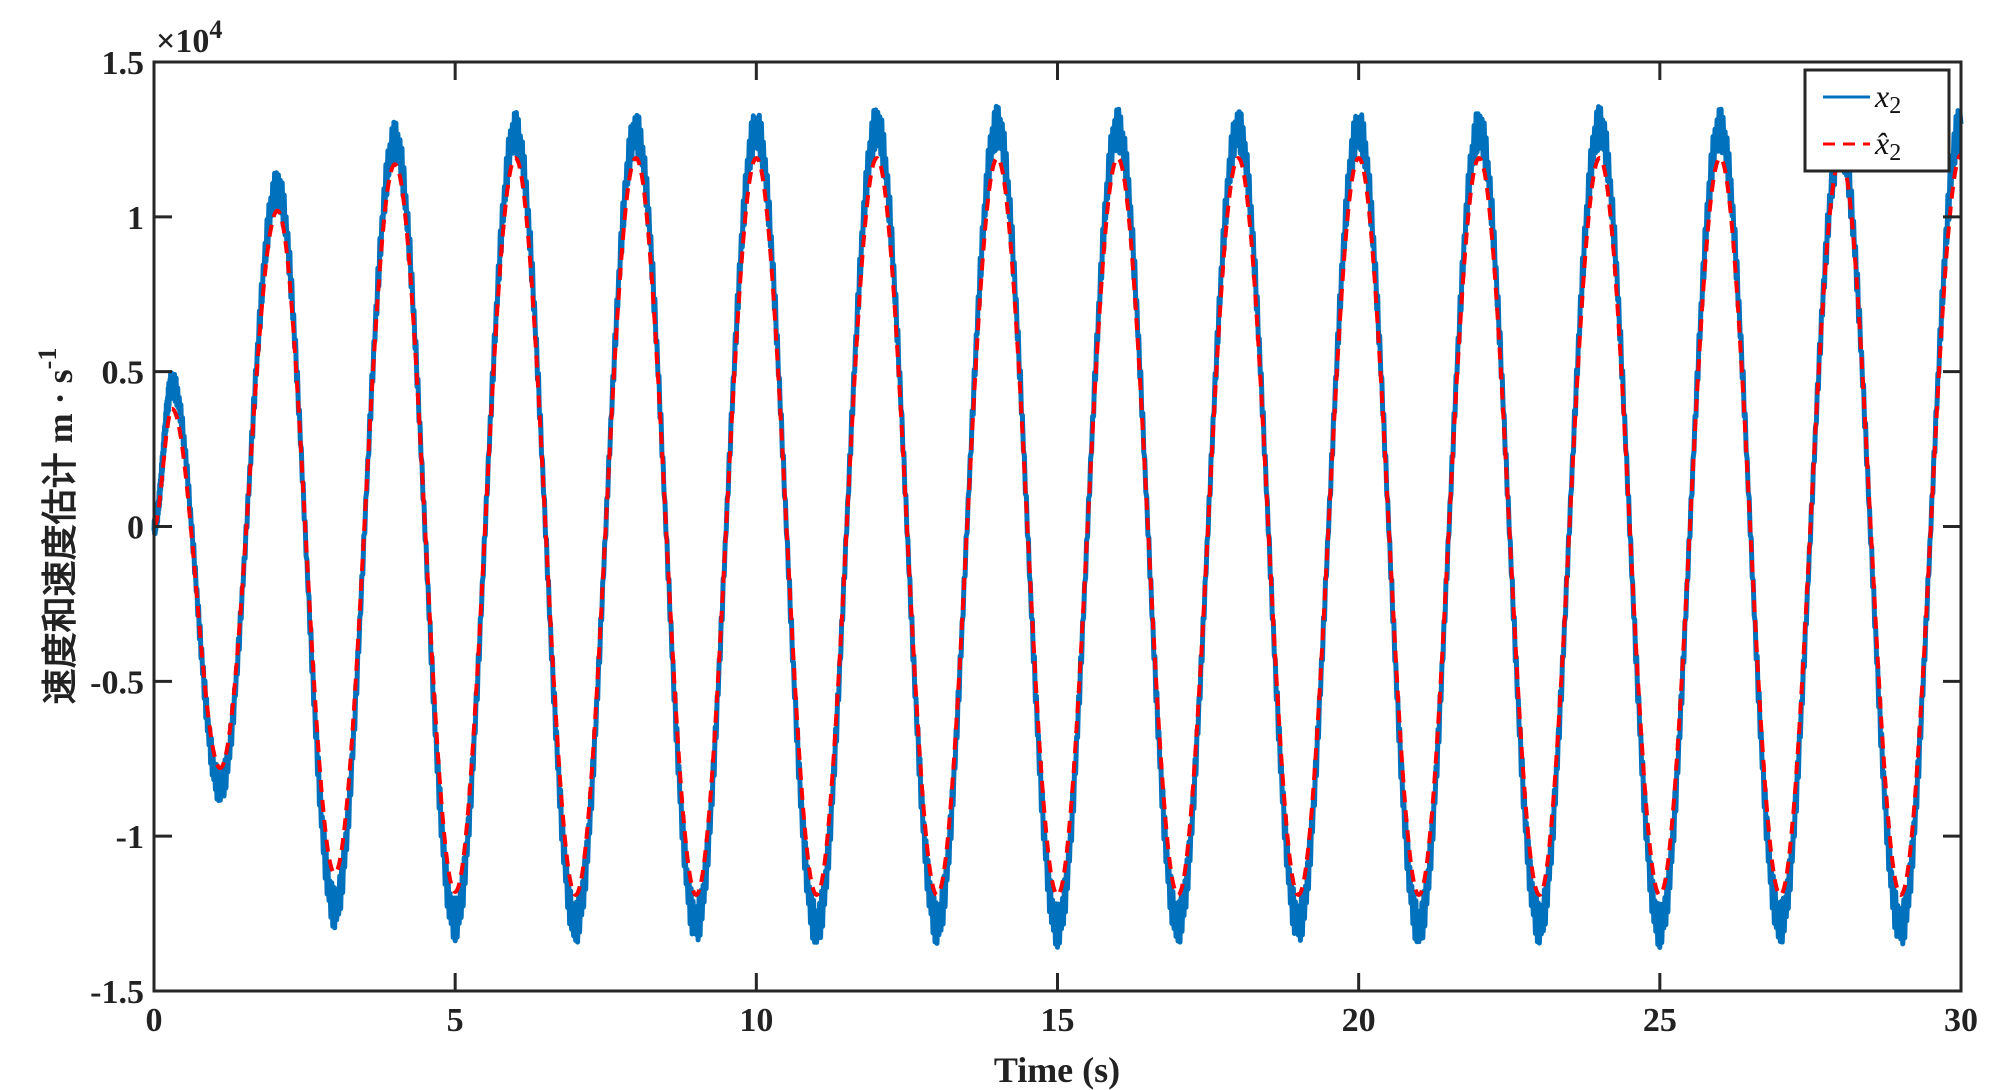 This screenshot has width=2000, height=1090. What do you see at coordinates (1359, 1020) in the screenshot?
I see `x-tick-label: 20` at bounding box center [1359, 1020].